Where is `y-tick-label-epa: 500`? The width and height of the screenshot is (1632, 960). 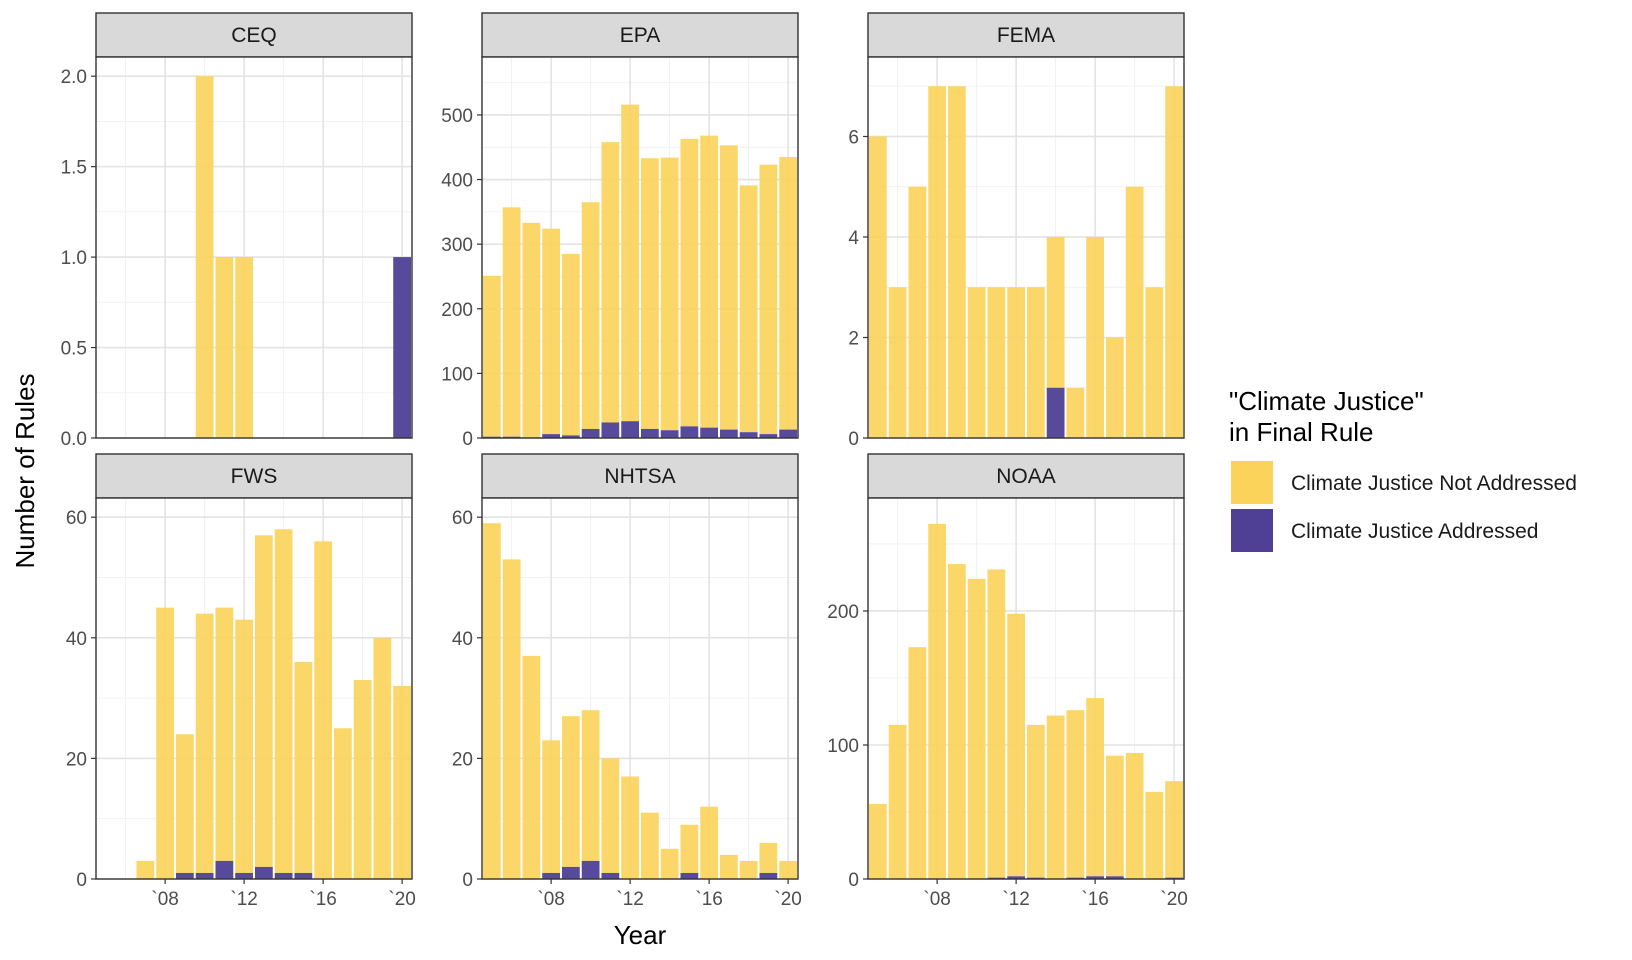 y-tick-label-epa: 500 is located at coordinates (457, 116).